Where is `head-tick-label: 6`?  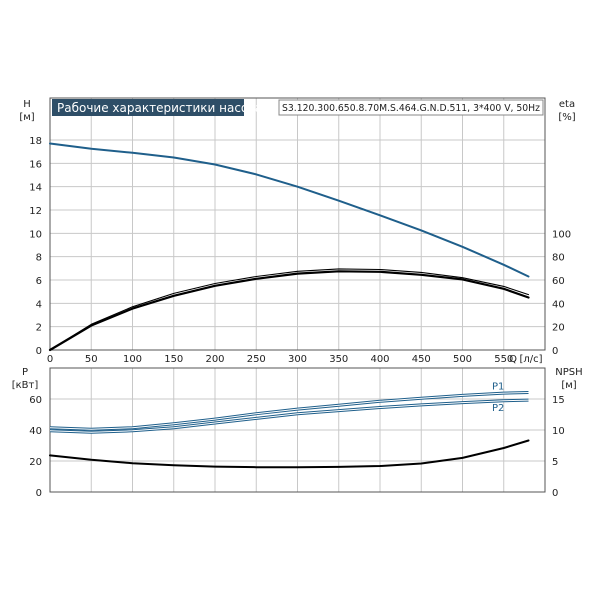
head-tick-label: 6 is located at coordinates (39, 281).